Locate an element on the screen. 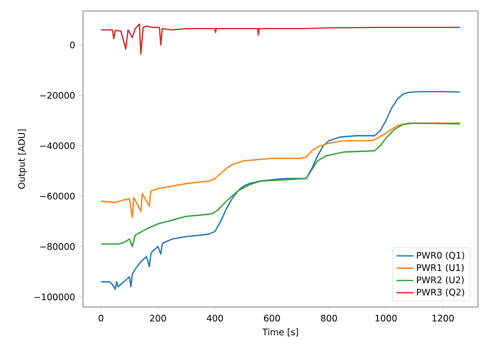 This screenshot has width=489, height=347. legend-label: PWR0 (Q1) is located at coordinates (440, 256).